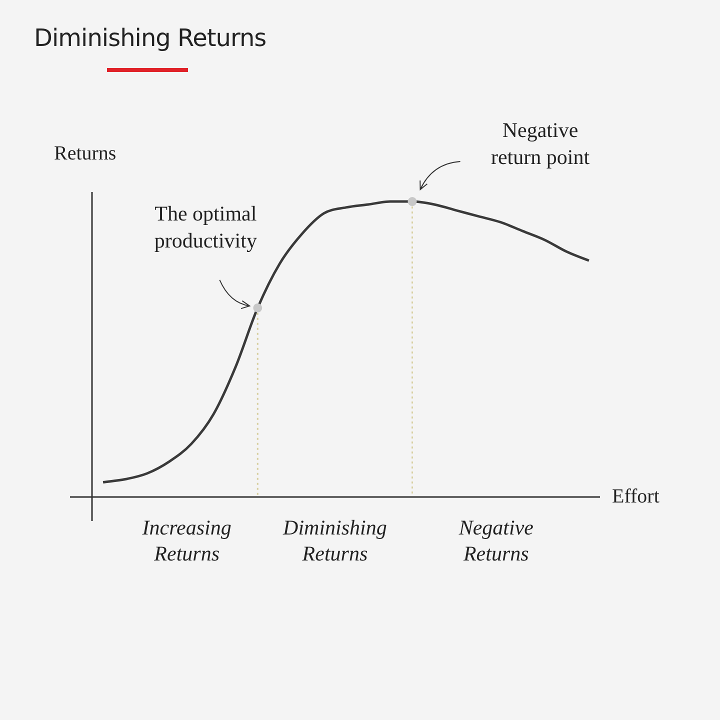 Image resolution: width=720 pixels, height=720 pixels. Describe the element at coordinates (540, 144) in the screenshot. I see `text: Negative return point` at that location.